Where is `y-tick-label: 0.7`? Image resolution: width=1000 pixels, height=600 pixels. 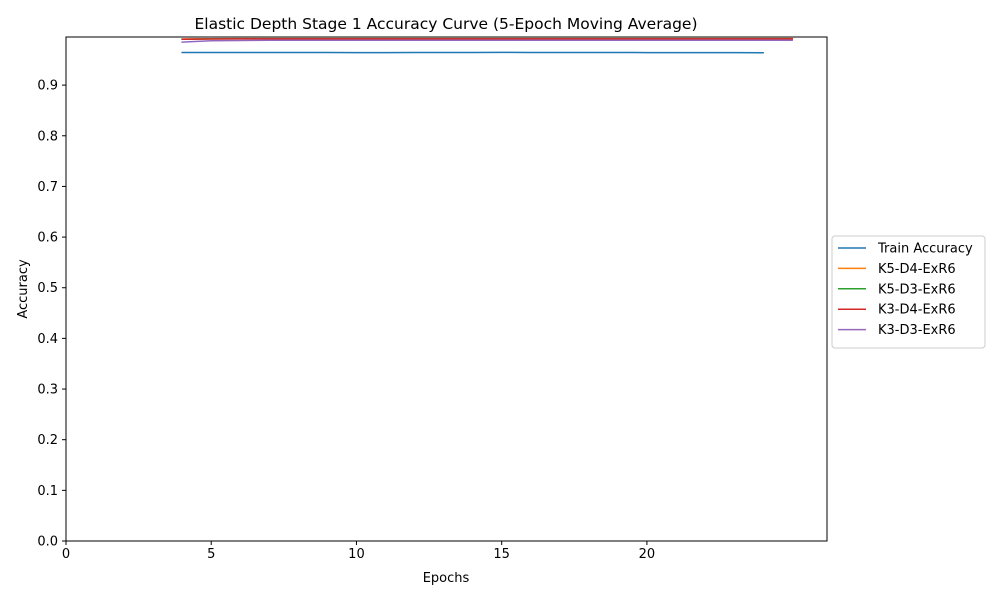 y-tick-label: 0.7 is located at coordinates (47, 187).